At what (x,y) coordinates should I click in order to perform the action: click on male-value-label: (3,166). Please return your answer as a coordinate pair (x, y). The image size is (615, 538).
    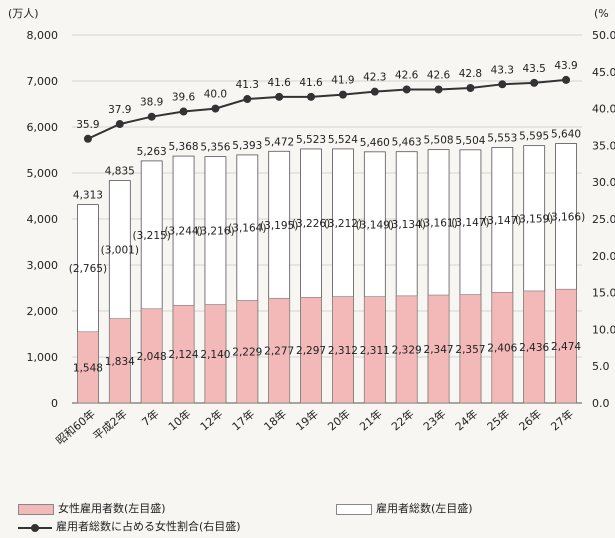
    Looking at the image, I should click on (566, 217).